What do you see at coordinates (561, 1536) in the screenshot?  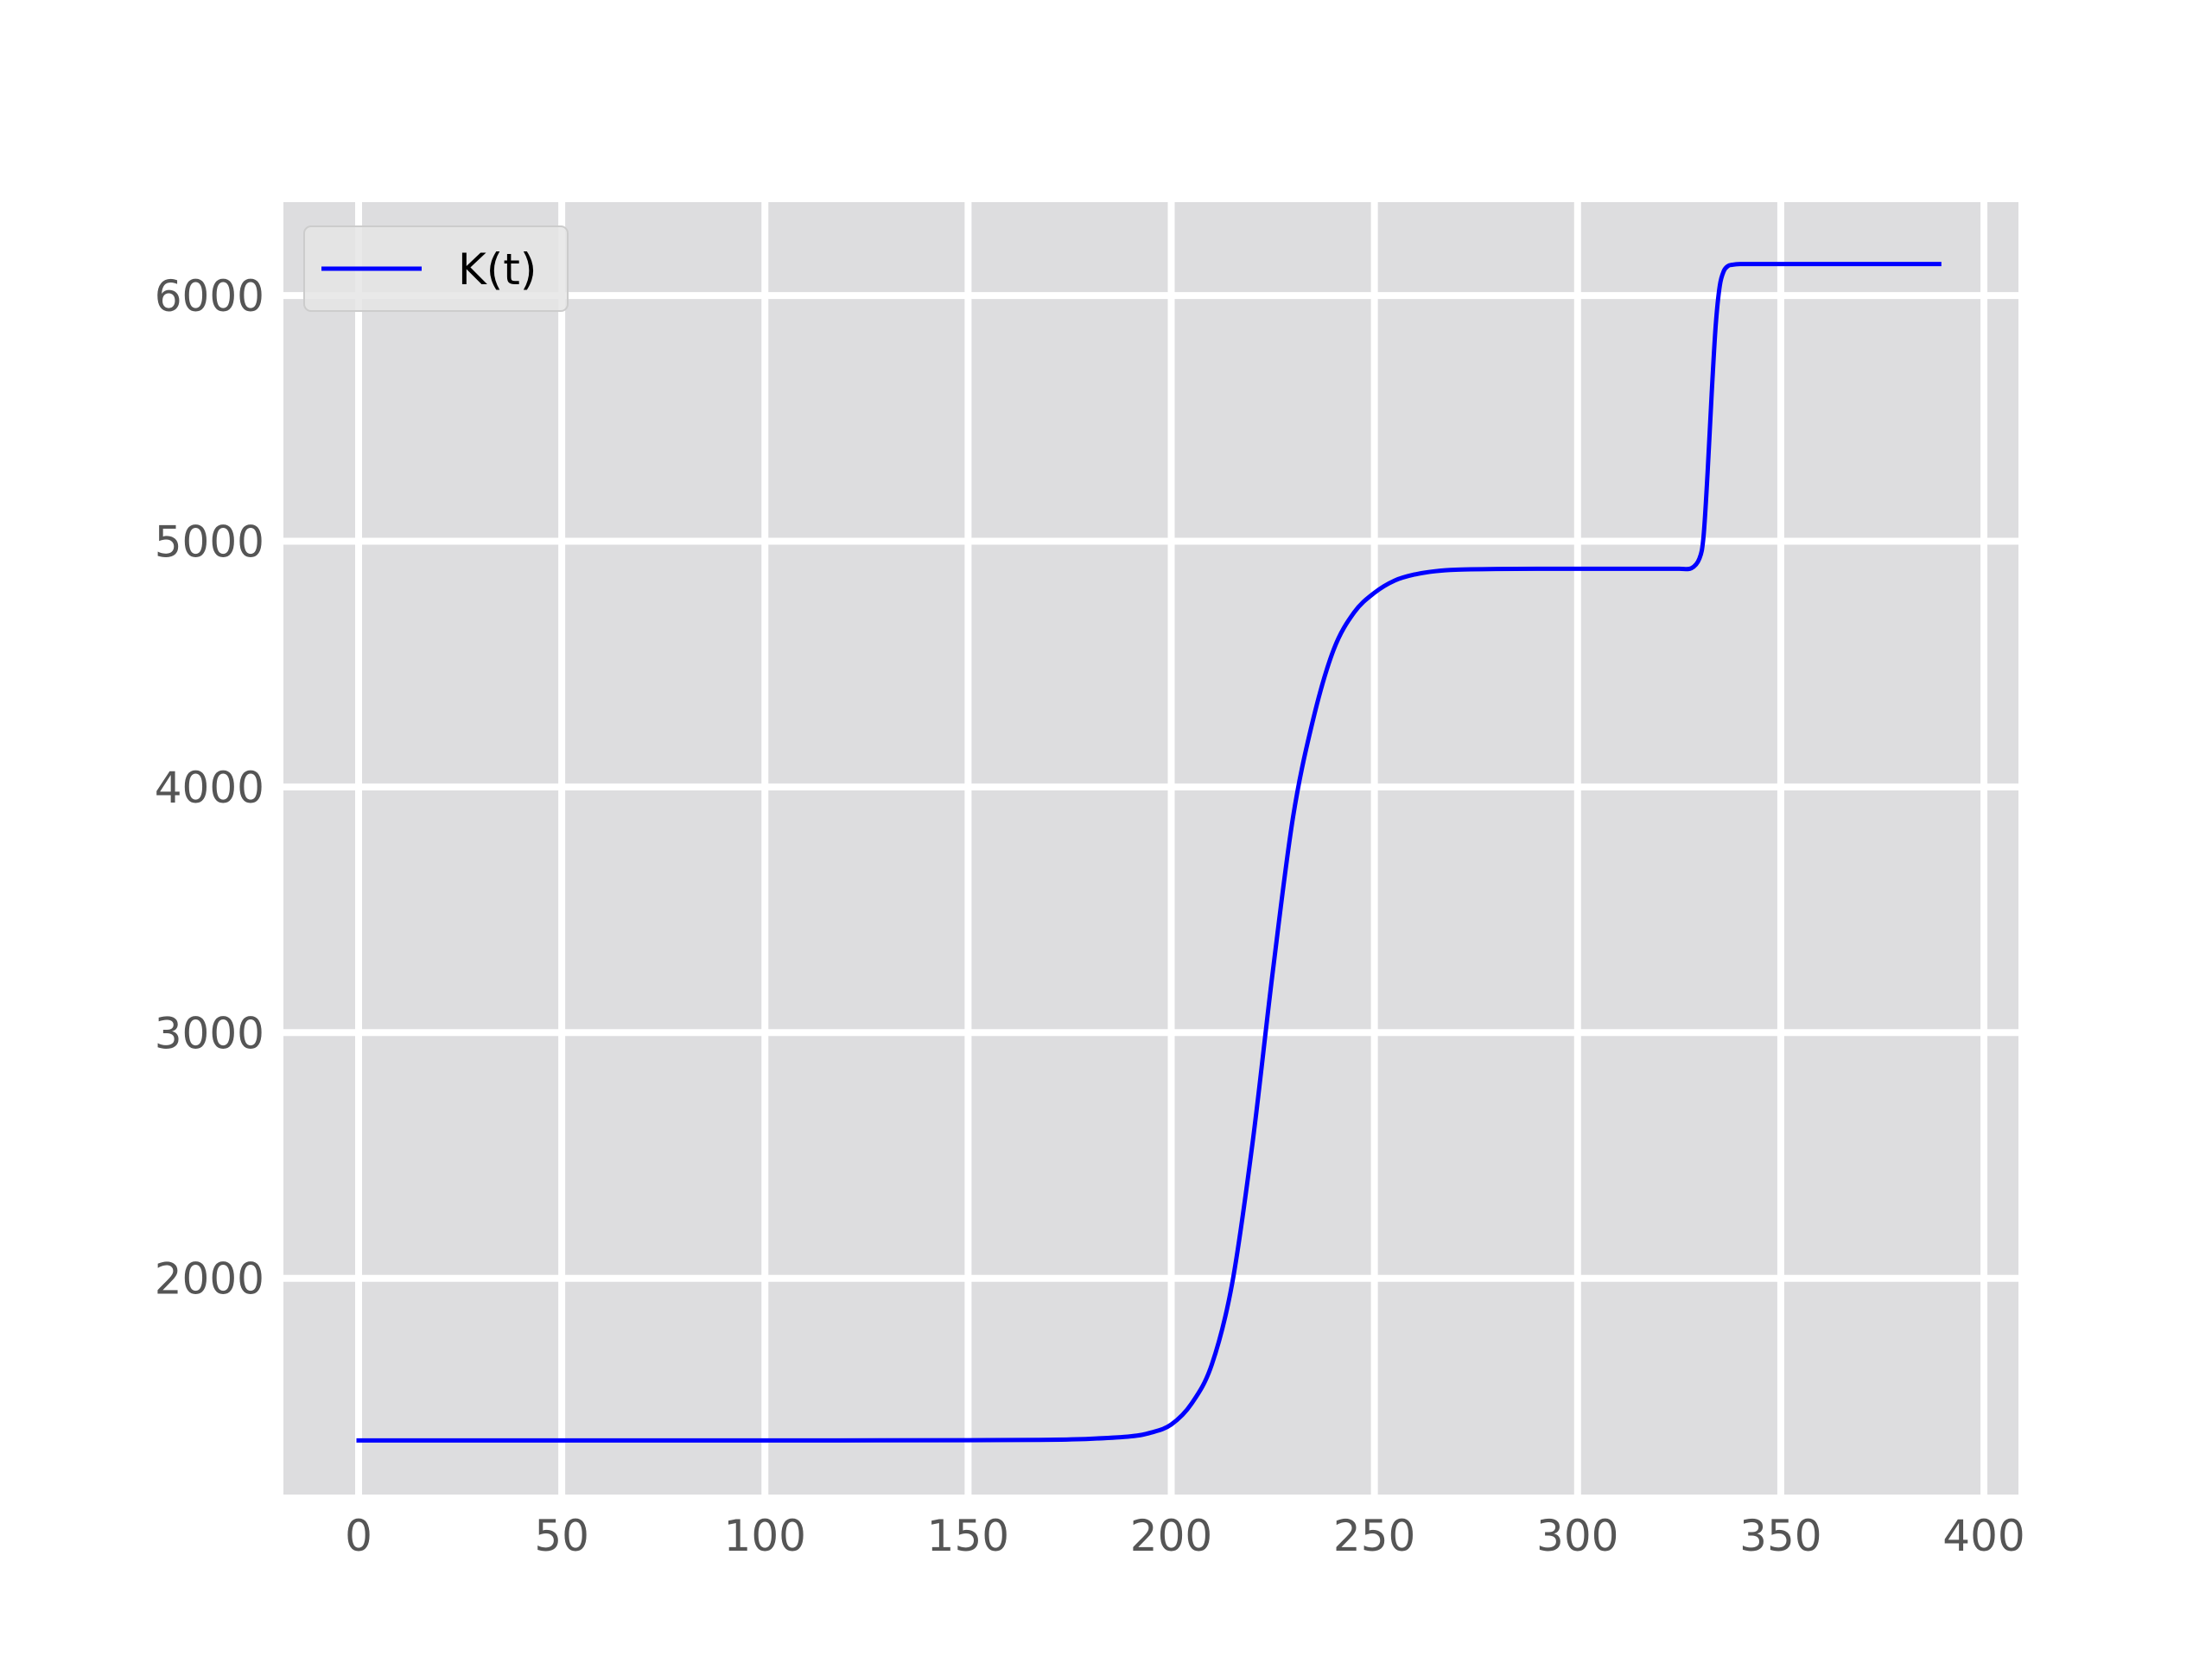 I see `x-tick-label: 50` at bounding box center [561, 1536].